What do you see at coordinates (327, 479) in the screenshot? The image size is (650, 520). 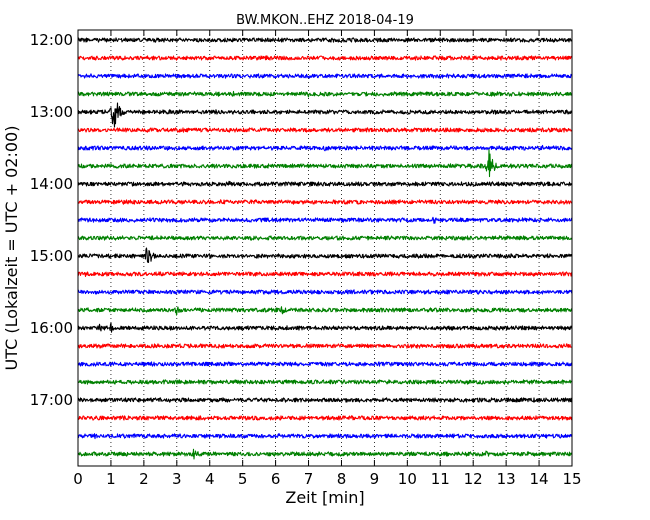 I see `x-tick-labels: 0 1 2 3 4 5 6 7 8 9 10 11 12 13 14 15` at bounding box center [327, 479].